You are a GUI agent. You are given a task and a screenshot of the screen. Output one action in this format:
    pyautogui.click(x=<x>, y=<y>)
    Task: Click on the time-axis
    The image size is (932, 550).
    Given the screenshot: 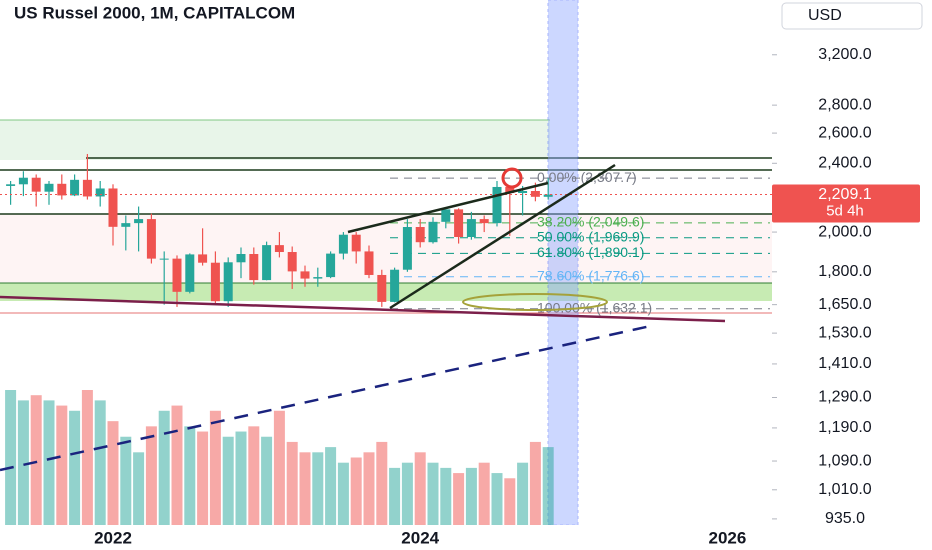 What is the action you would take?
    pyautogui.click(x=386, y=537)
    